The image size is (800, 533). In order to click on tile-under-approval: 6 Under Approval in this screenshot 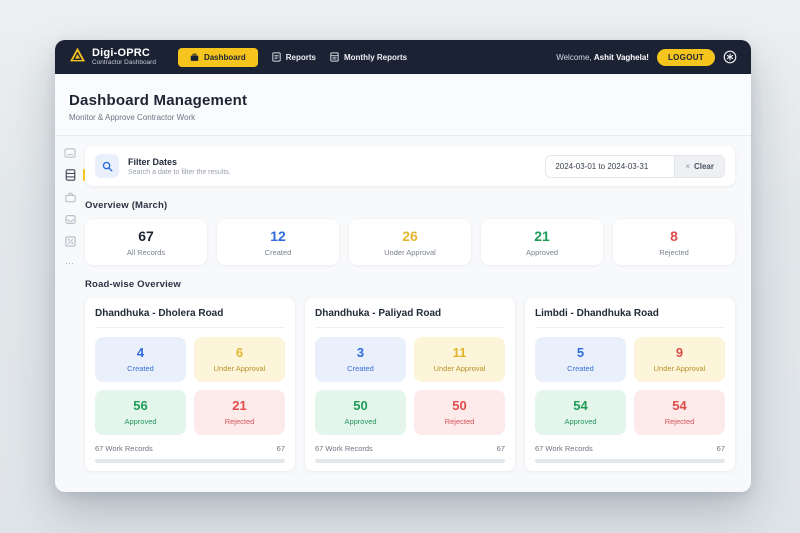, I will do `click(239, 359)`.